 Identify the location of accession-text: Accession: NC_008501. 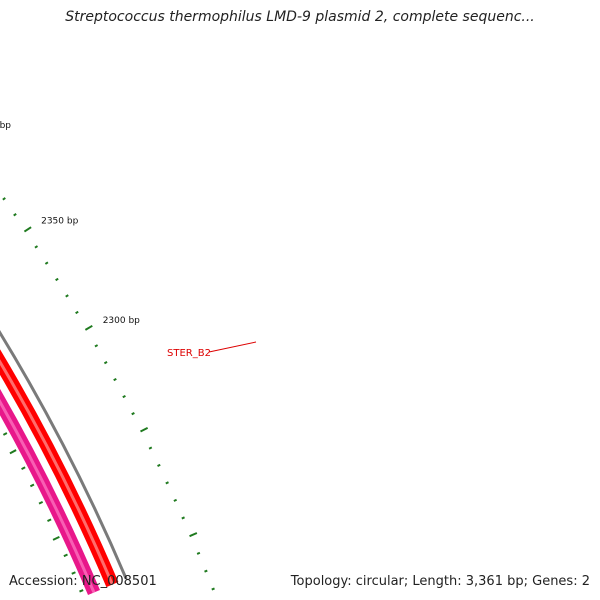
(83, 581).